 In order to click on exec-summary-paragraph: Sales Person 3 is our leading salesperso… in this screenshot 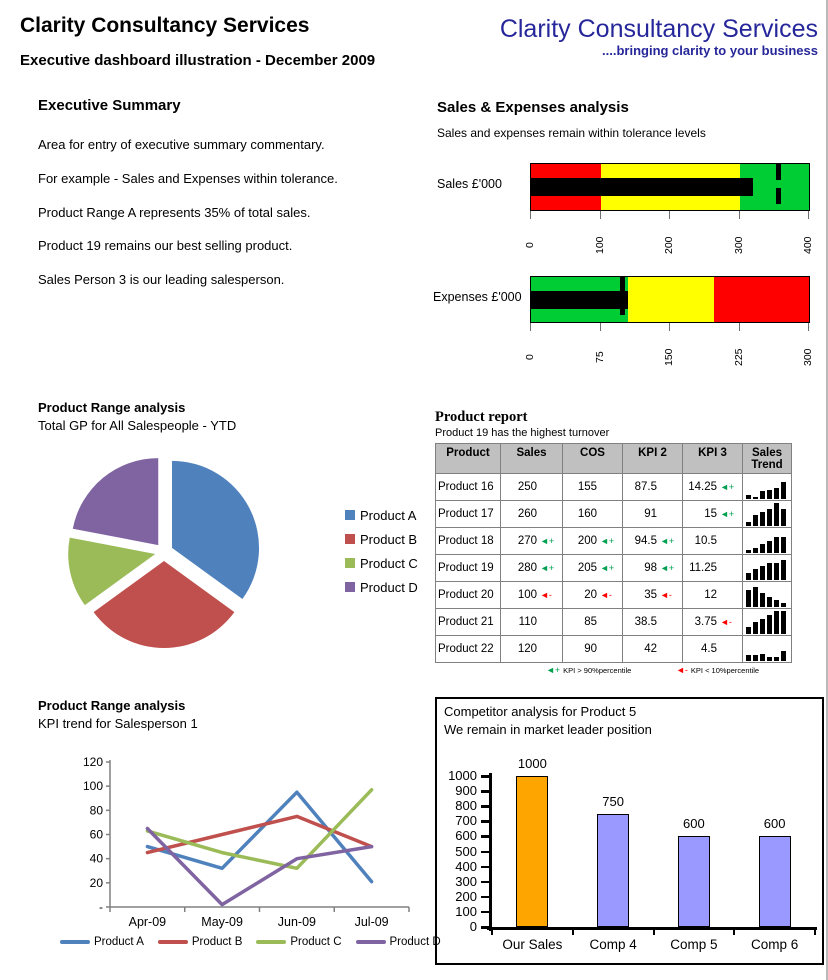, I will do `click(161, 279)`.